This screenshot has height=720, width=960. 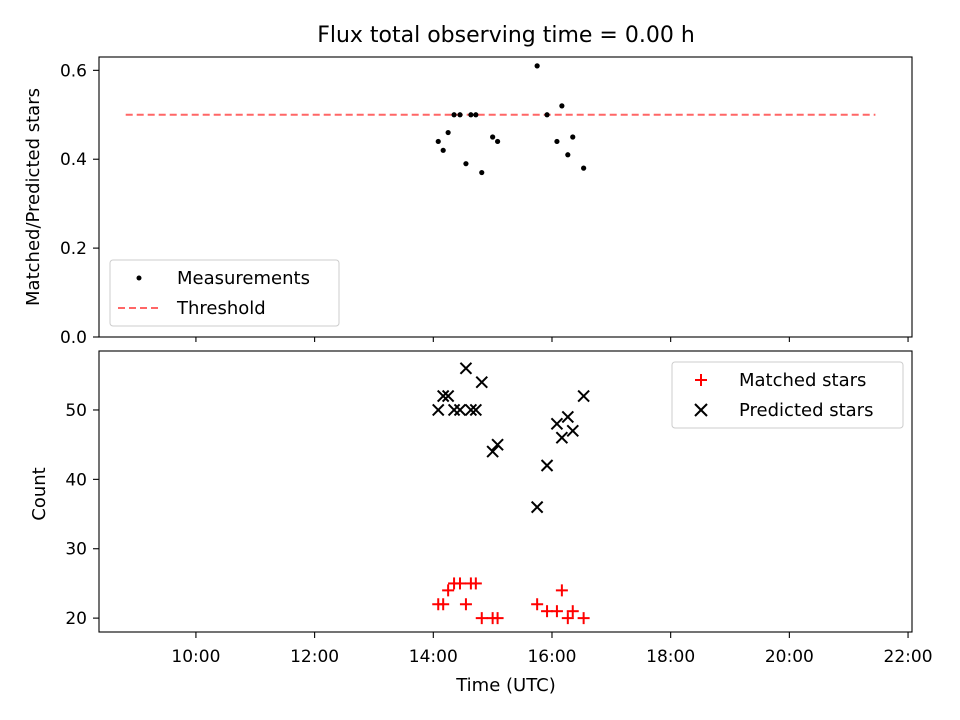 What do you see at coordinates (221, 308) in the screenshot?
I see `legend-threshold-label: Threshold` at bounding box center [221, 308].